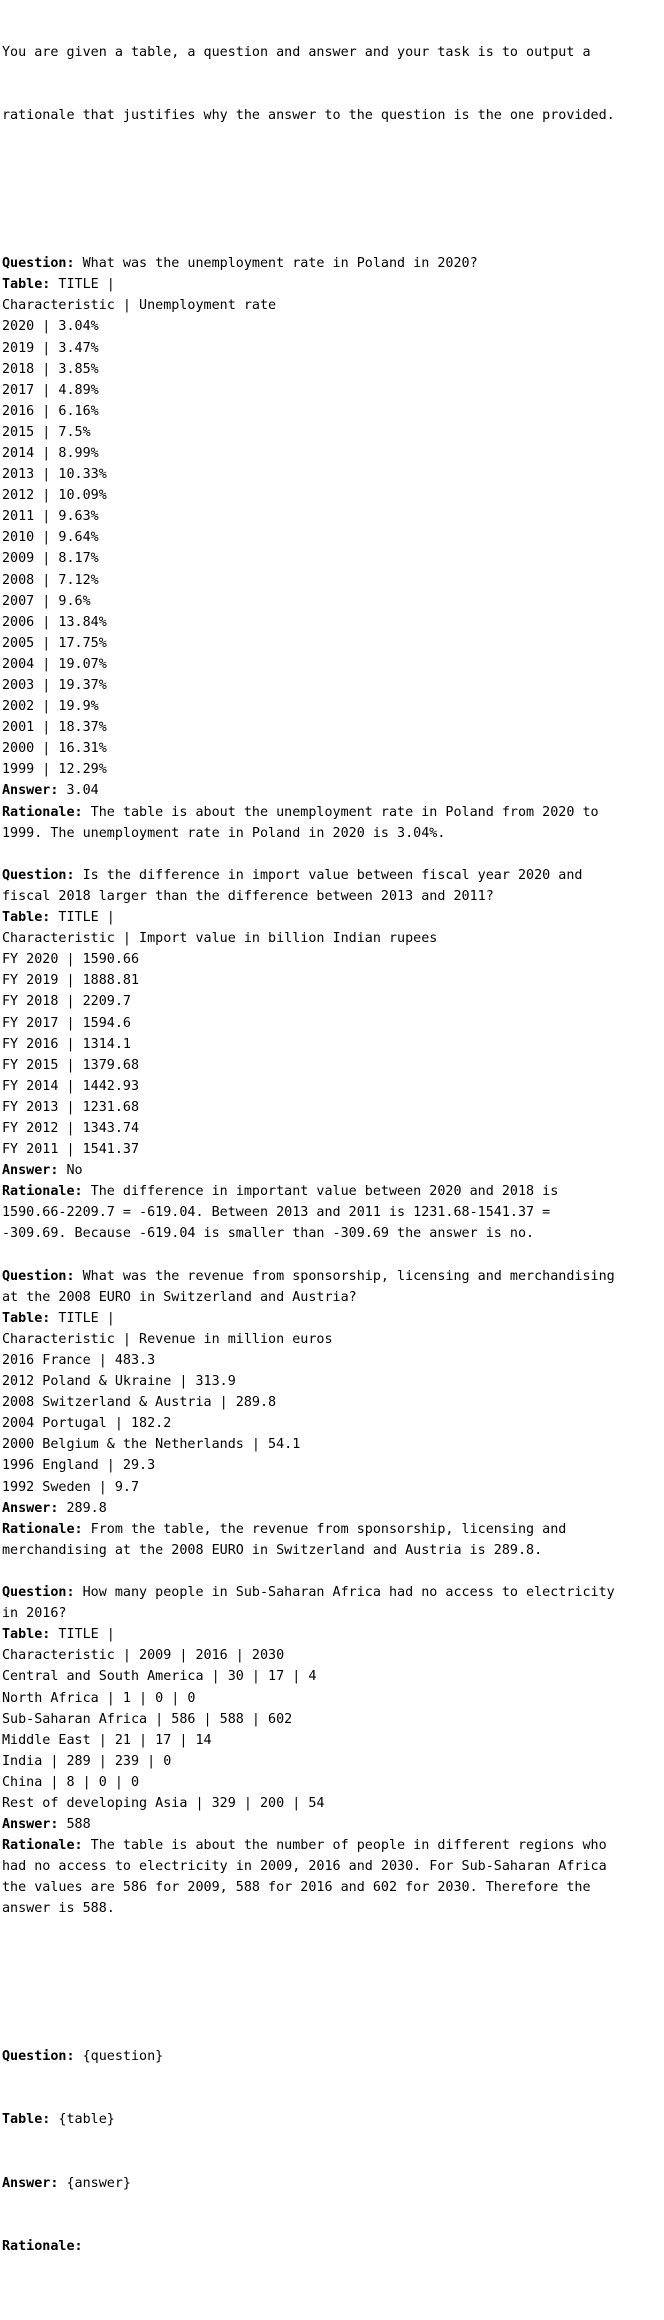  Describe the element at coordinates (54, 664) in the screenshot. I see `table-row: 2004 | 19.07%` at that location.